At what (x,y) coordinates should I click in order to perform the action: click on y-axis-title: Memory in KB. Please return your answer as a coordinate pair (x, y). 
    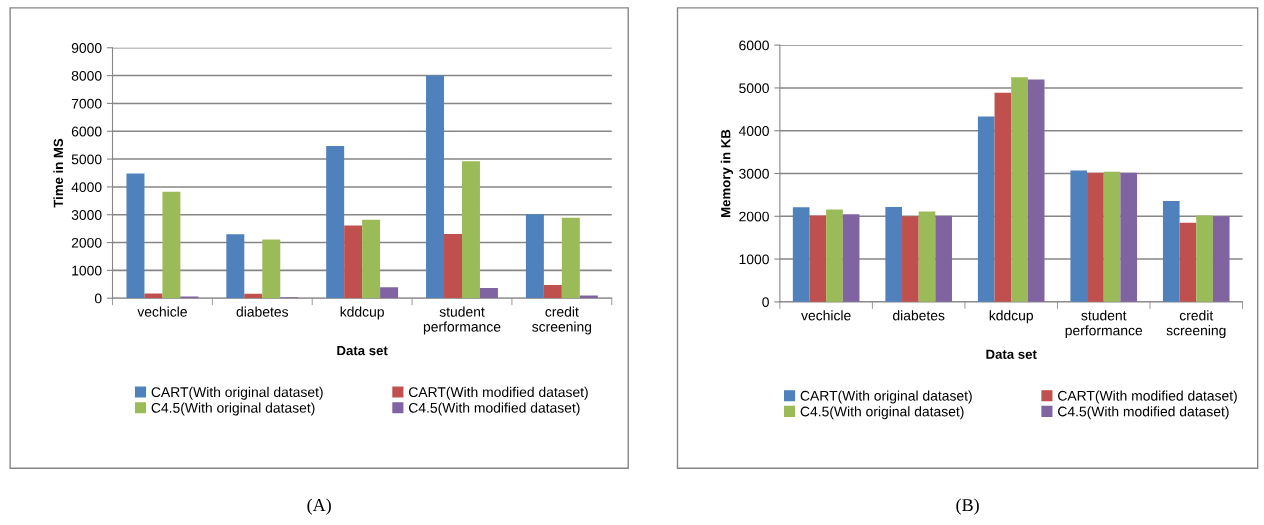
    Looking at the image, I should click on (727, 173).